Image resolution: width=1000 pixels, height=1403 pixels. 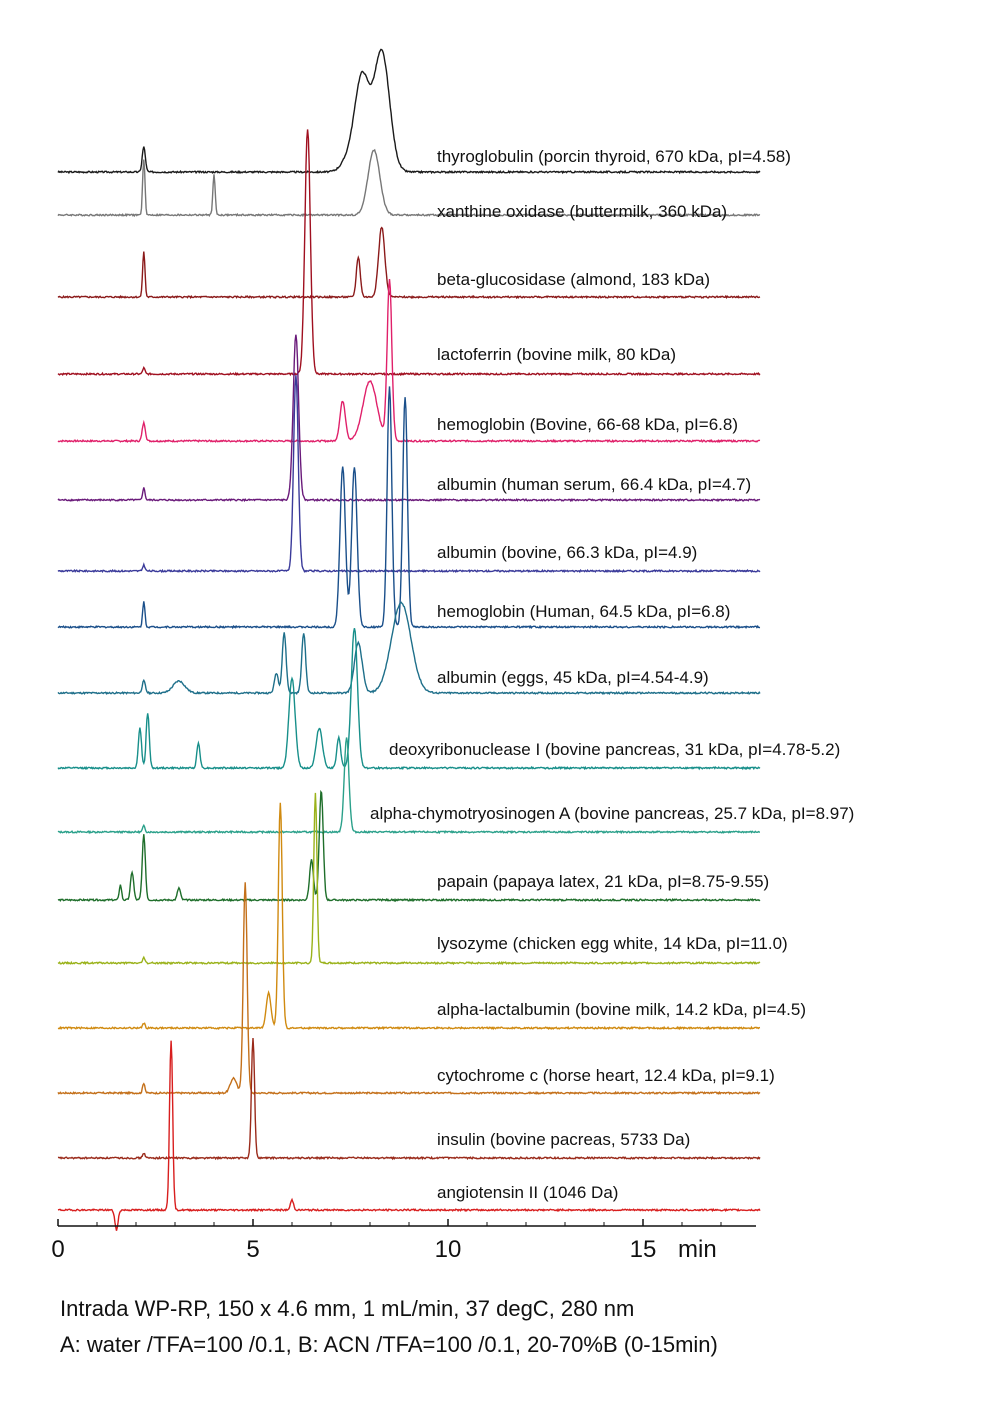 What do you see at coordinates (573, 279) in the screenshot?
I see `series-label-3: beta-glucosidase (almond, 183 kDa)` at bounding box center [573, 279].